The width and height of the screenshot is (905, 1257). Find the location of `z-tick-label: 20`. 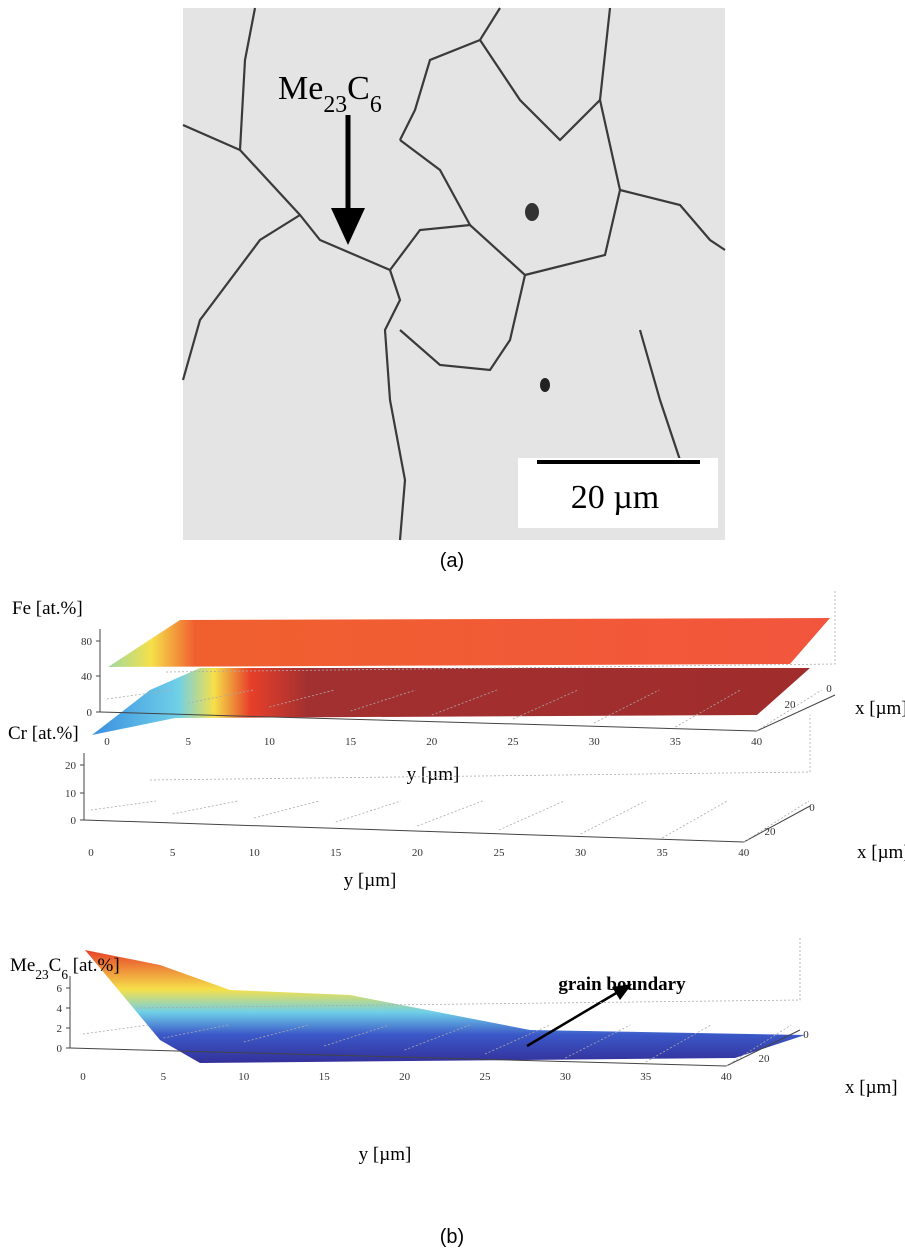

z-tick-label: 20 is located at coordinates (71, 766).